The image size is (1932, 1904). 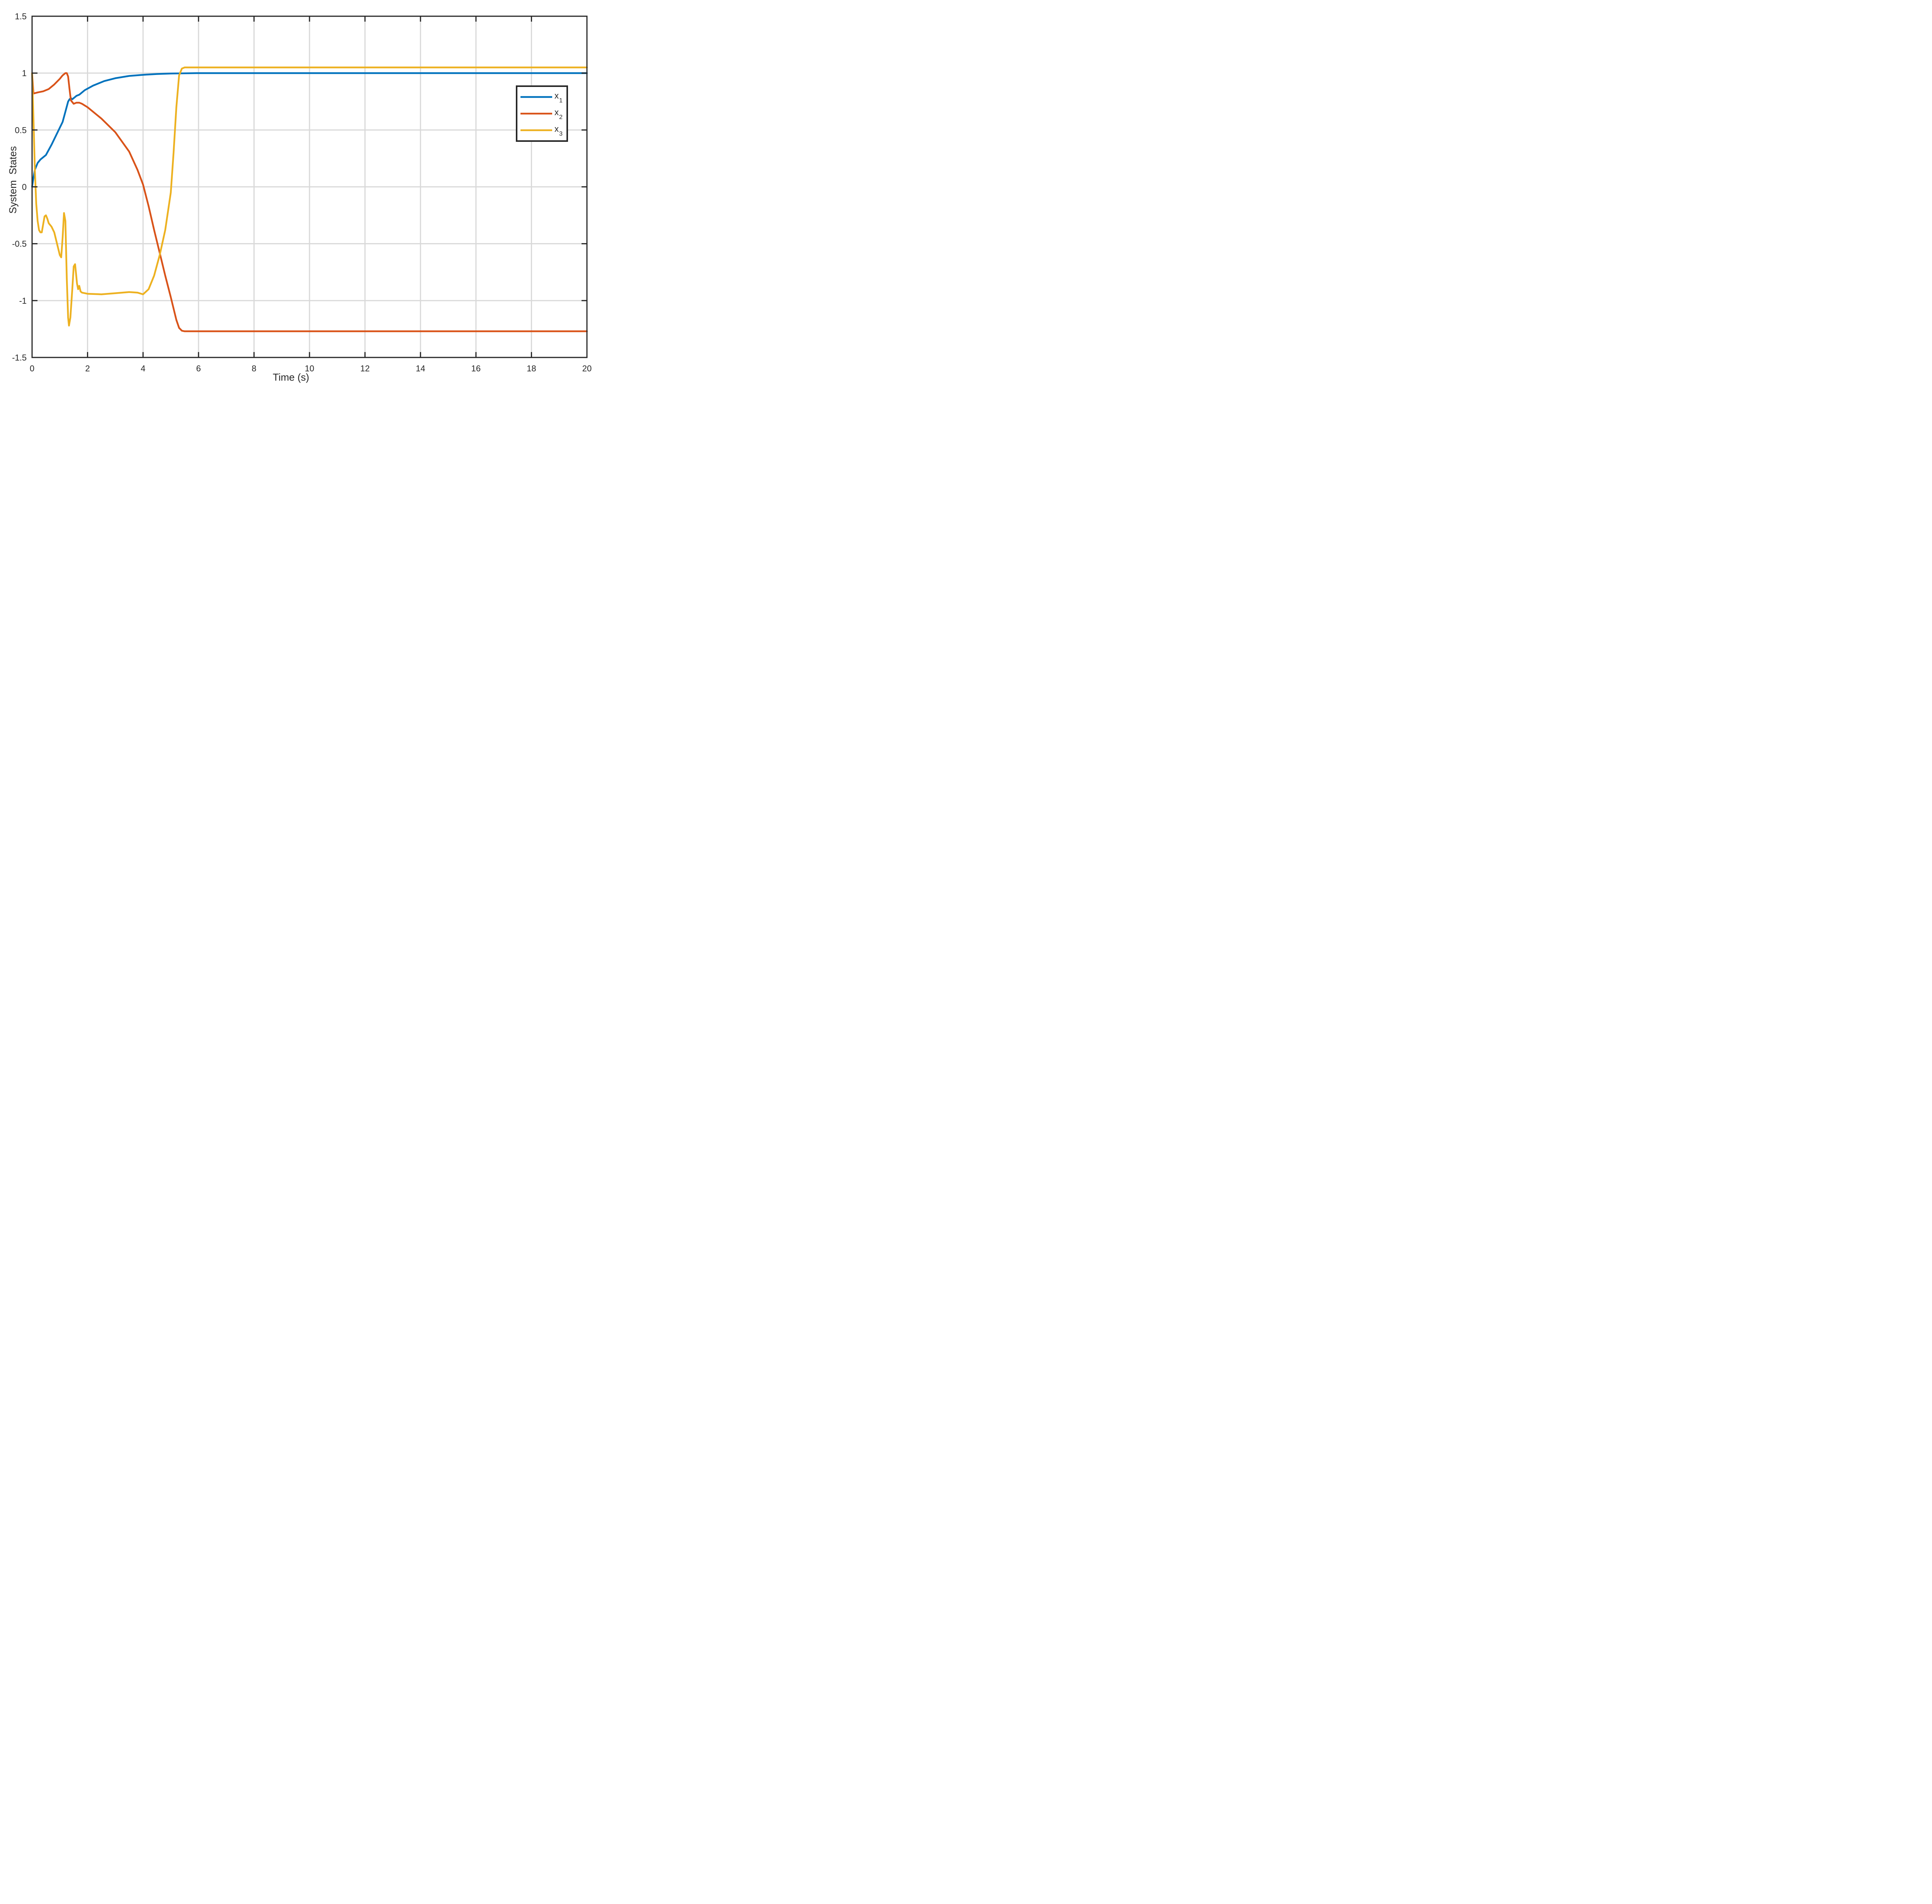 What do you see at coordinates (25, 73) in the screenshot?
I see `y-tick-label: 1` at bounding box center [25, 73].